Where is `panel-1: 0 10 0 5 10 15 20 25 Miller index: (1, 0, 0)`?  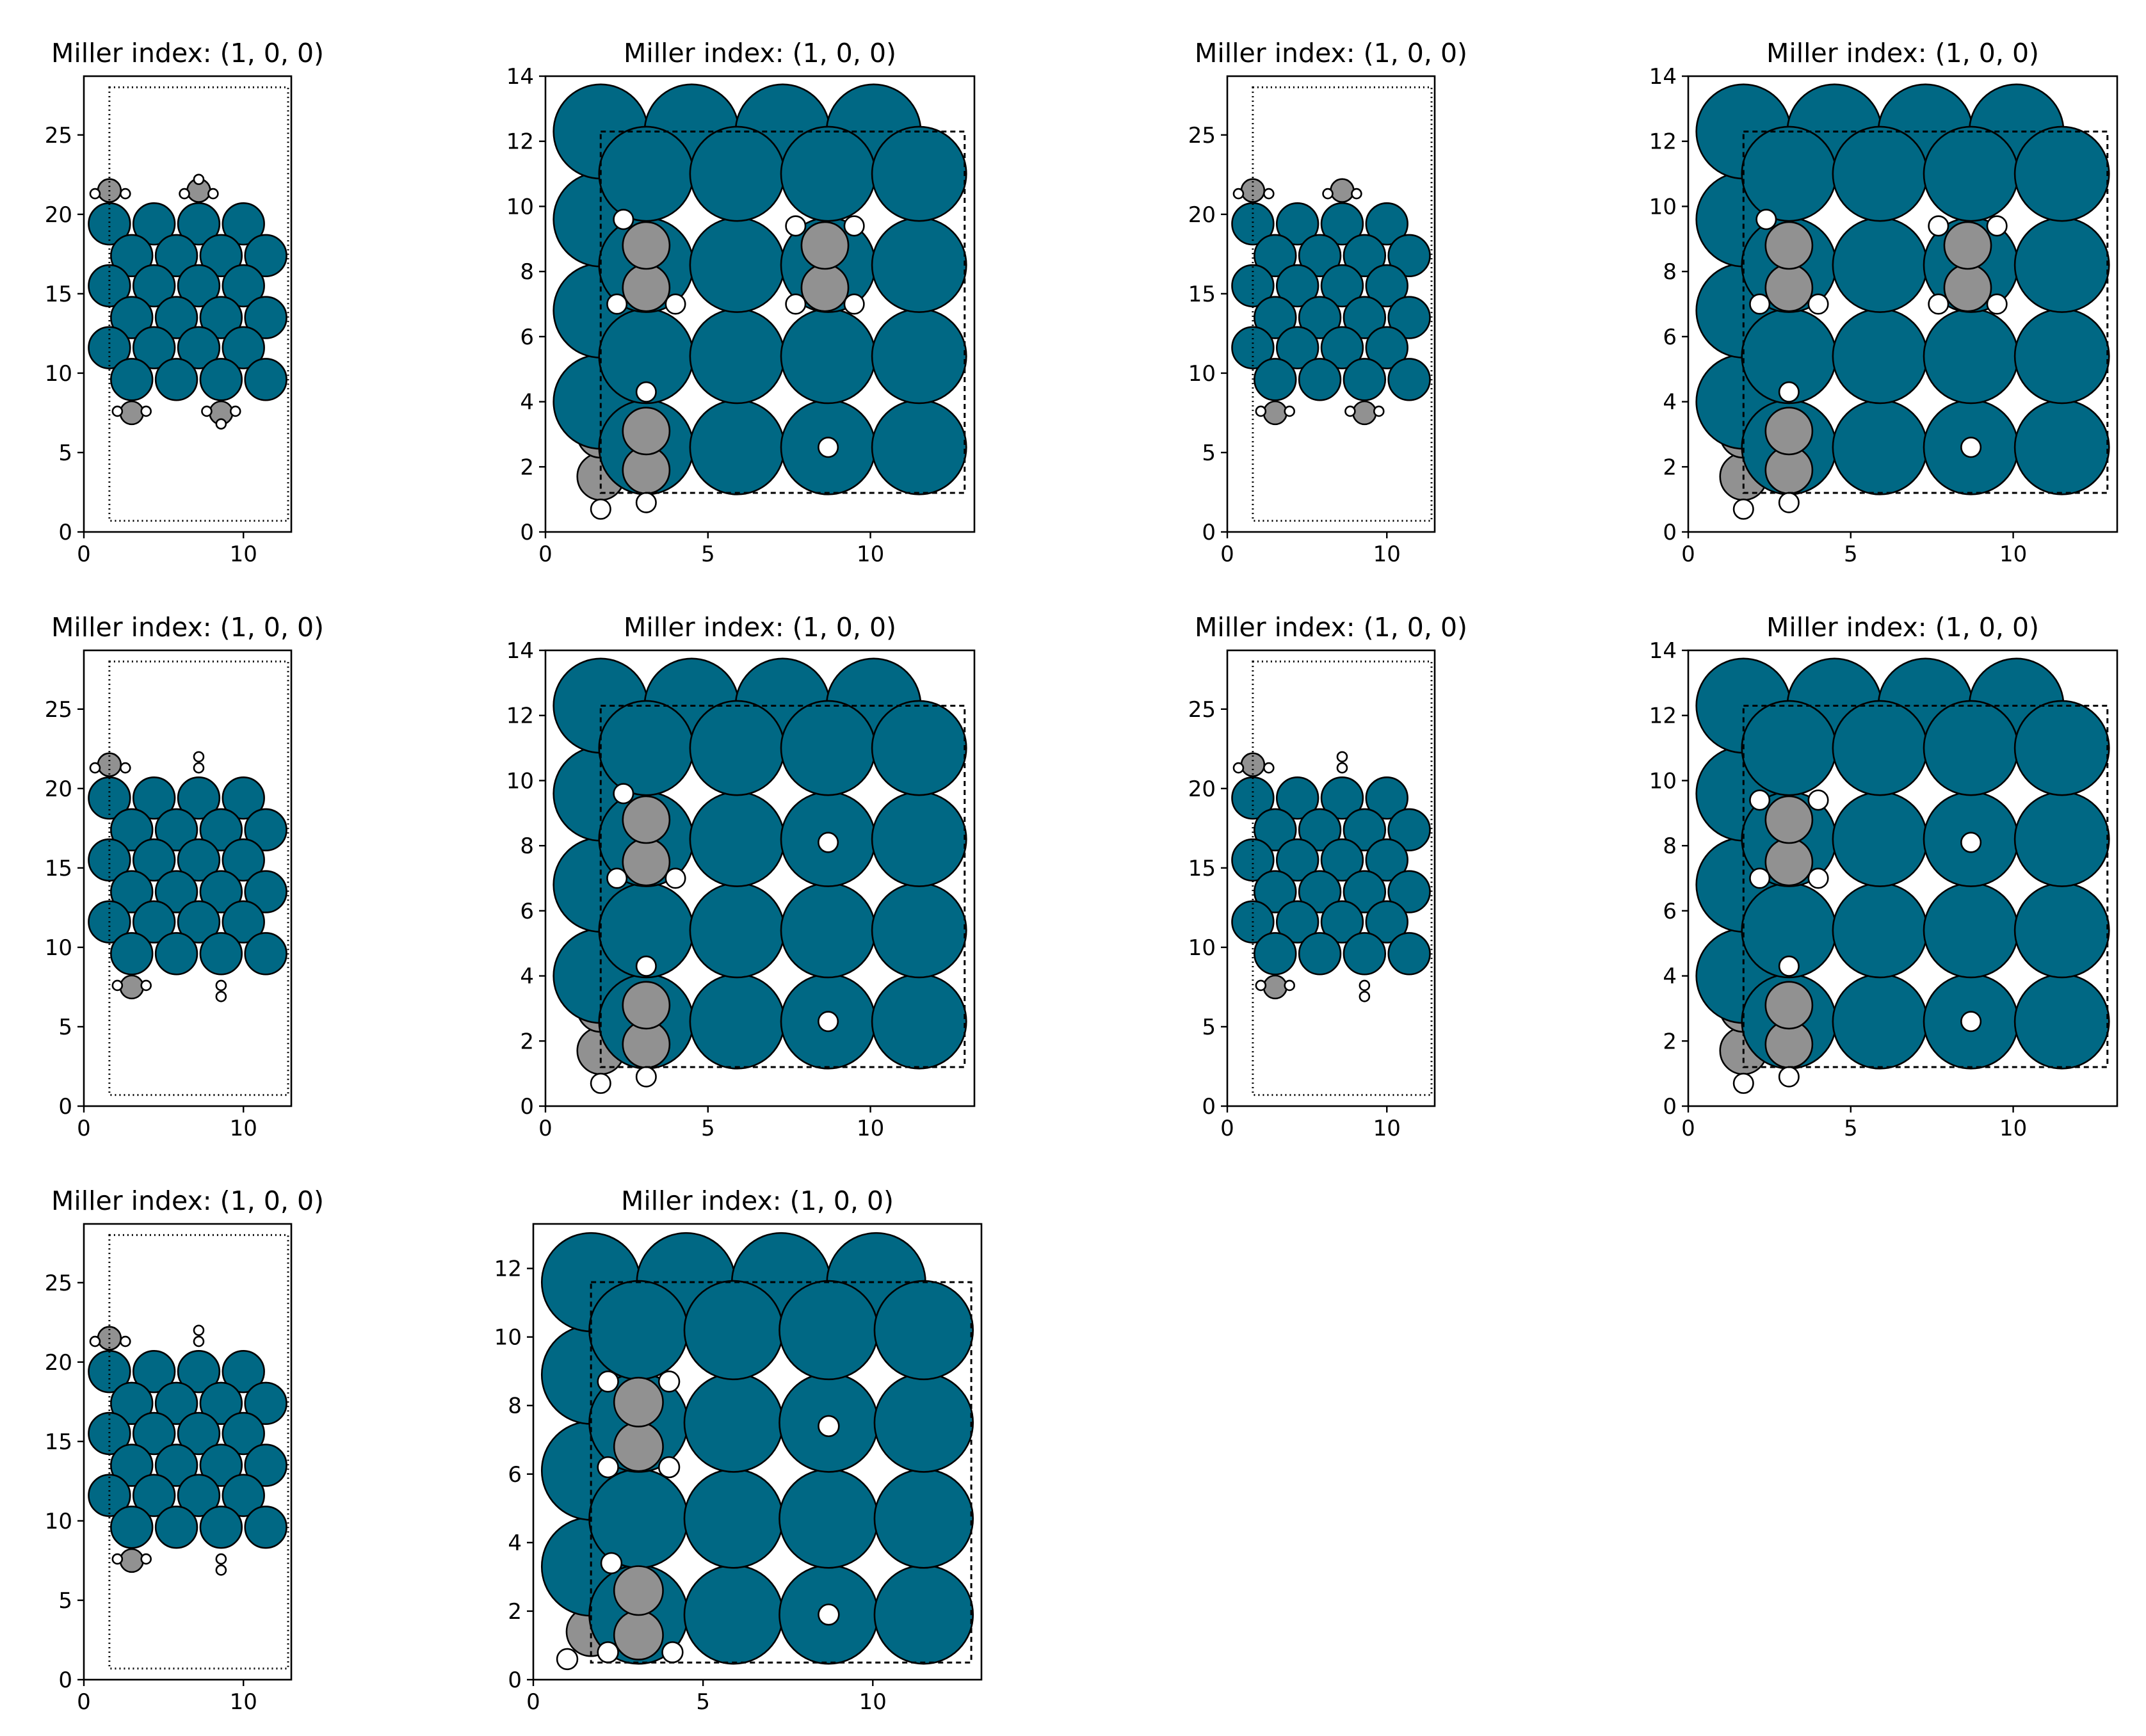
panel-1: 0 10 0 5 10 15 20 25 Miller index: (1, 0, 0) is located at coordinates (184, 303).